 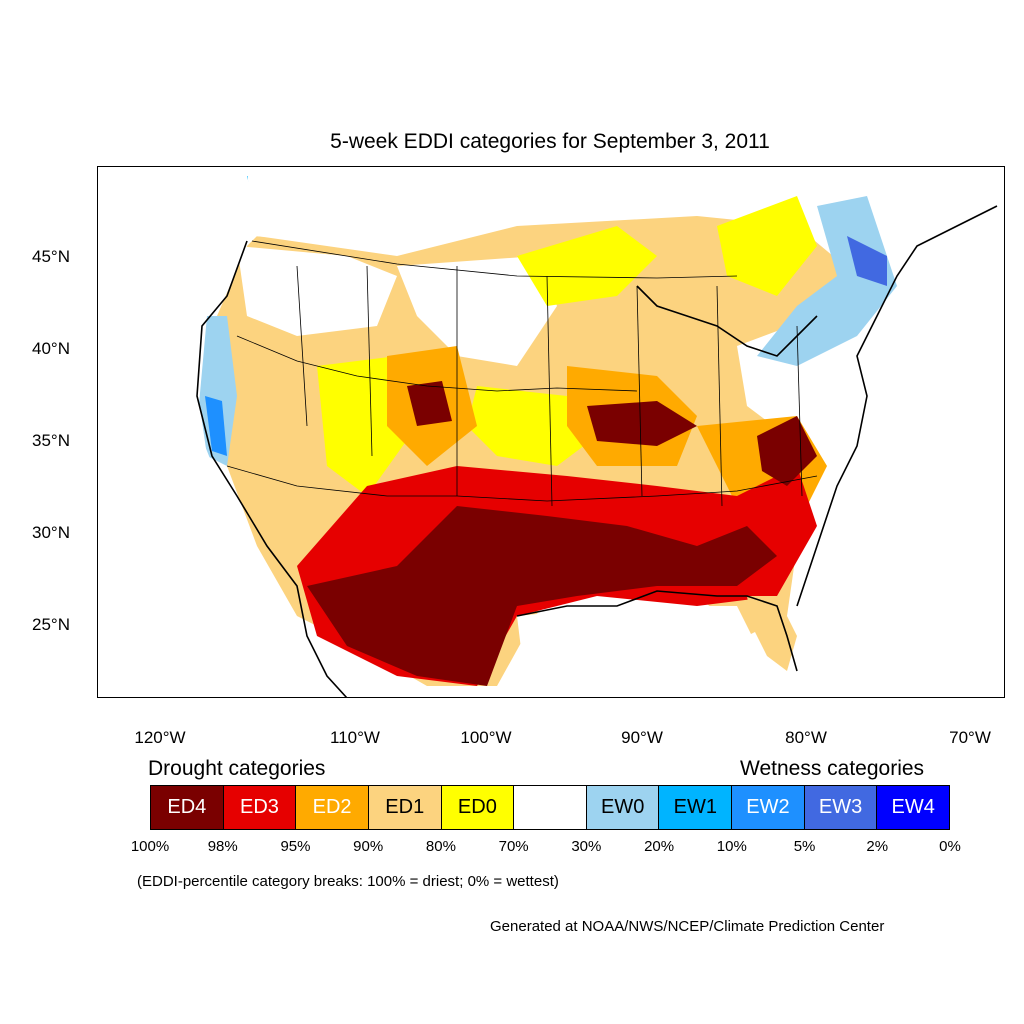 I want to click on legend-break-label: 30%, so click(x=586, y=846).